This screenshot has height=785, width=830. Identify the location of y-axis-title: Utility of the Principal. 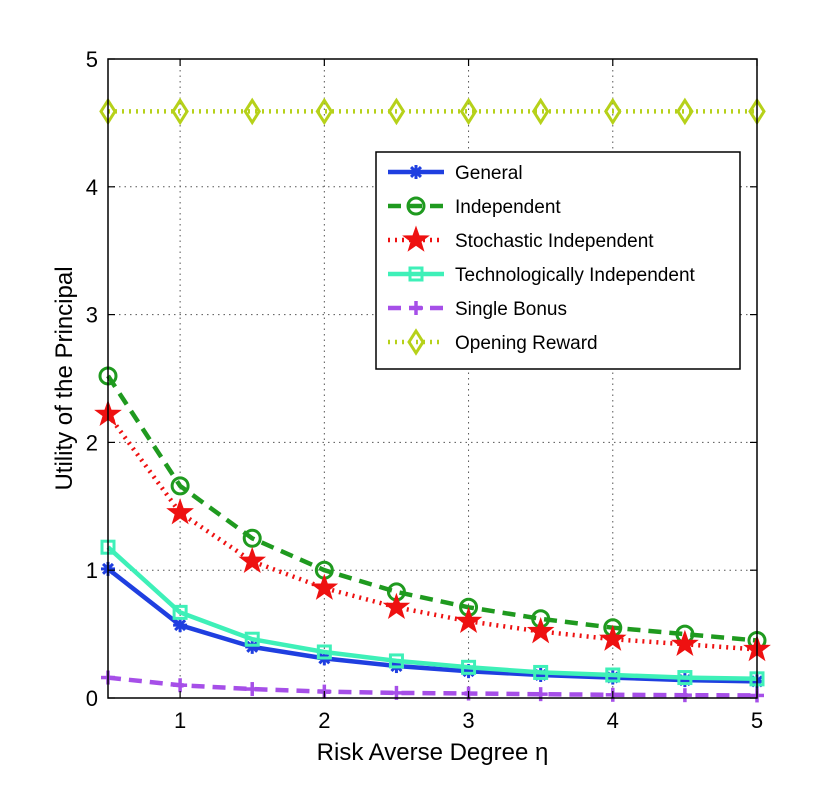
(64, 378).